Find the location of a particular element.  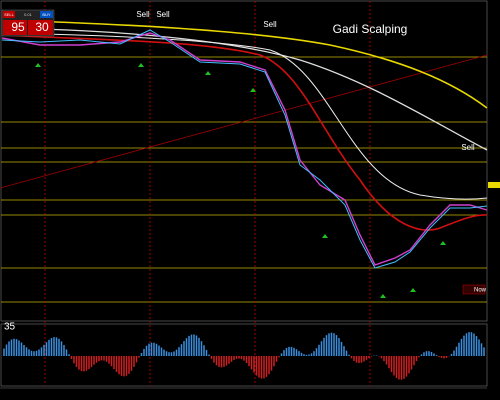

sell-button is located at coordinates (9, 14).